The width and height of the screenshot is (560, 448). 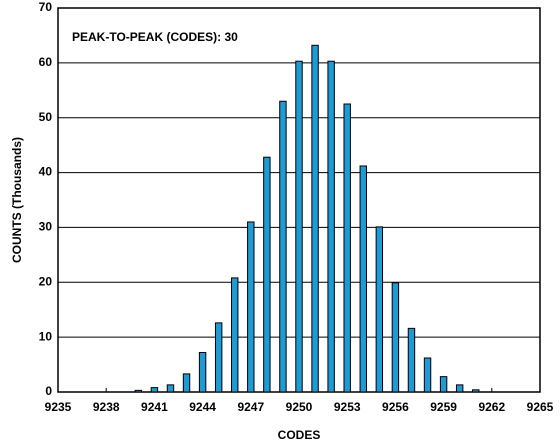 What do you see at coordinates (395, 407) in the screenshot?
I see `x-tick-label: 9256` at bounding box center [395, 407].